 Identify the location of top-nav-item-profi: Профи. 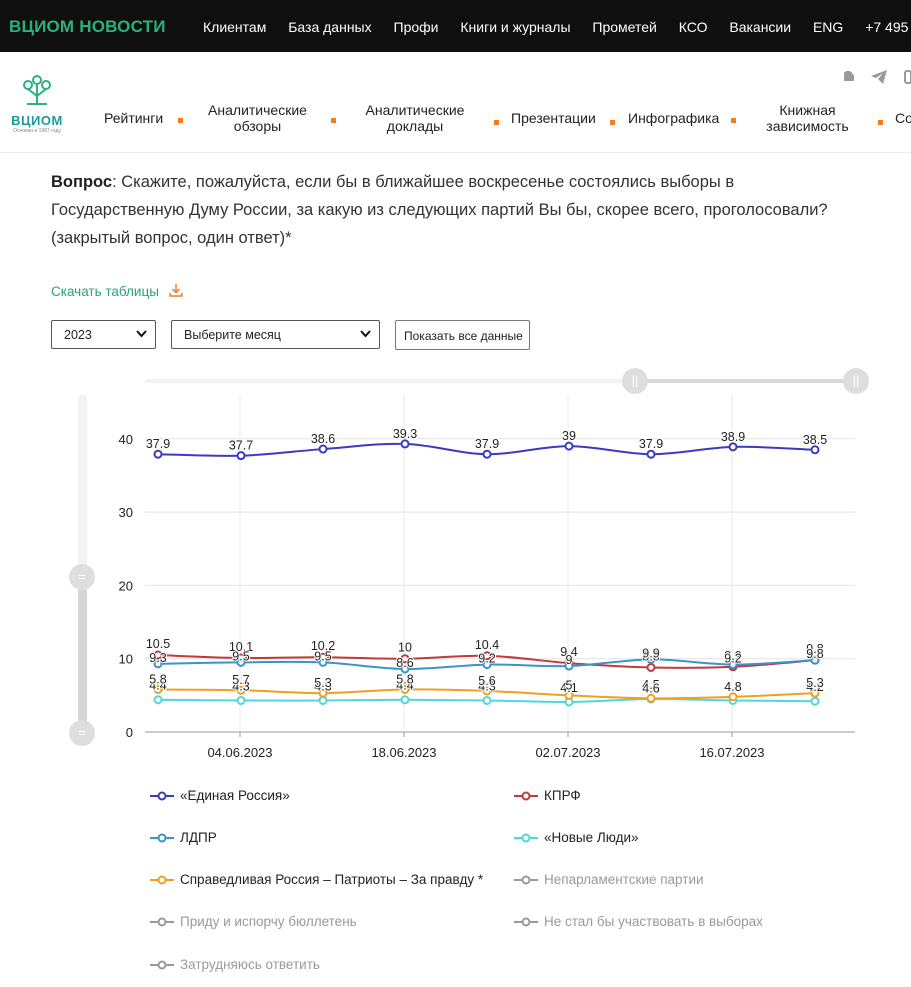
(416, 27).